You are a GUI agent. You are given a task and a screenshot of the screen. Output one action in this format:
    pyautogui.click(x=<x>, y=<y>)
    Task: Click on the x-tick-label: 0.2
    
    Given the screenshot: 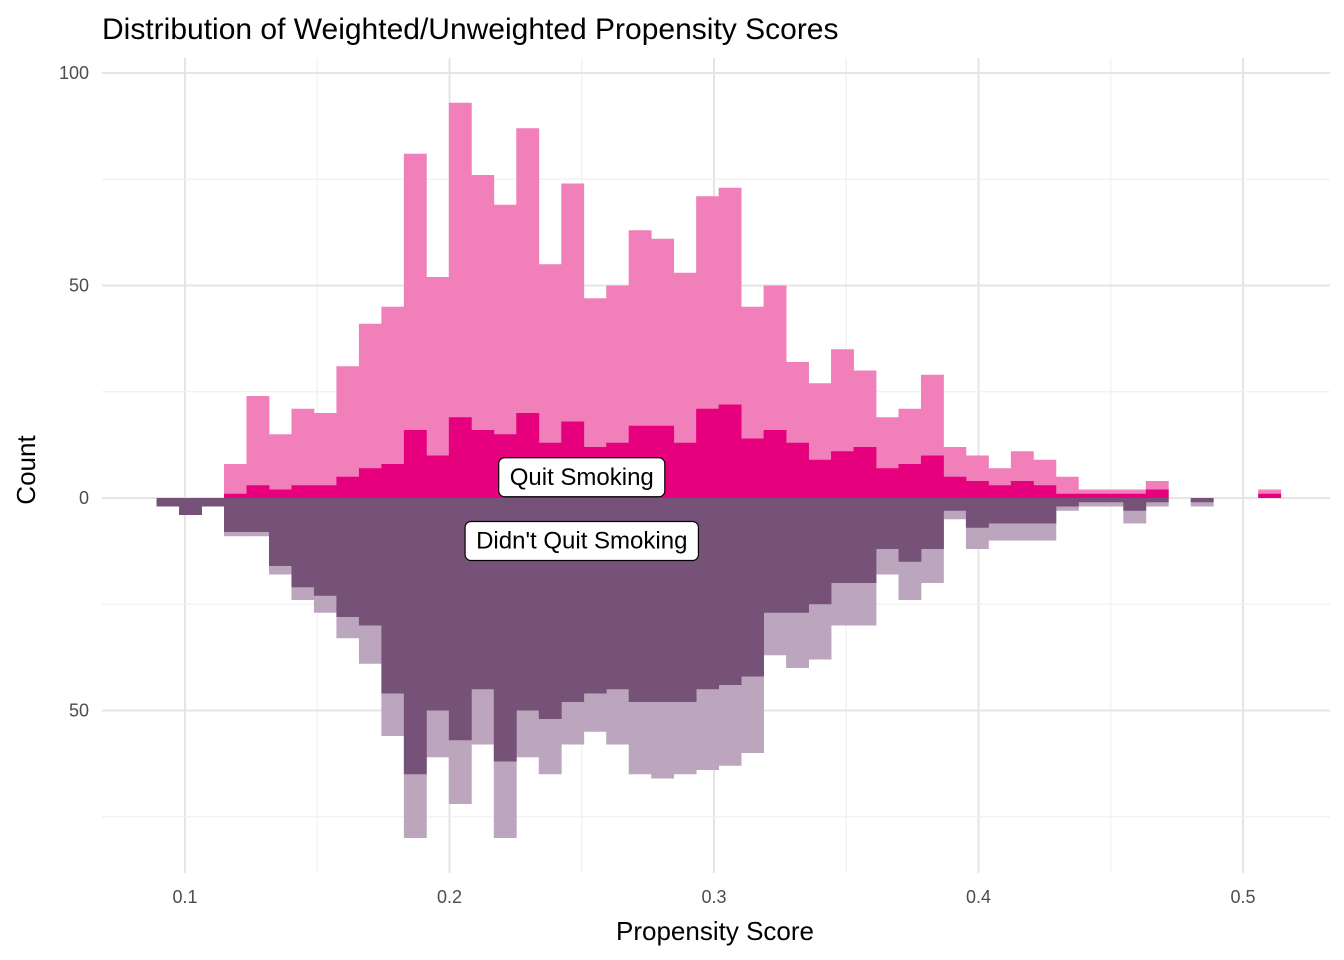 What is the action you would take?
    pyautogui.click(x=449, y=897)
    